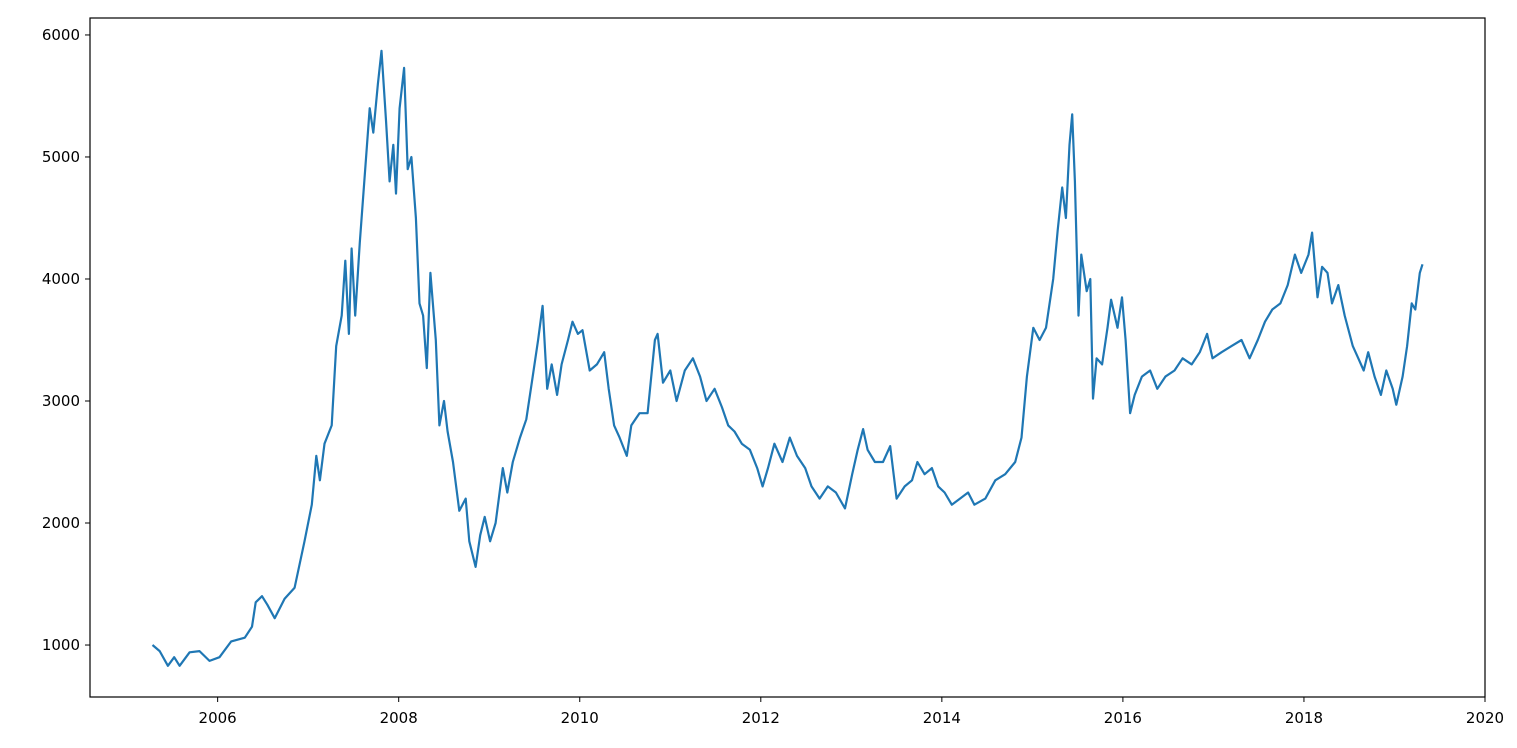 The width and height of the screenshot is (1517, 748). I want to click on x-tick-label: 2020, so click(1485, 718).